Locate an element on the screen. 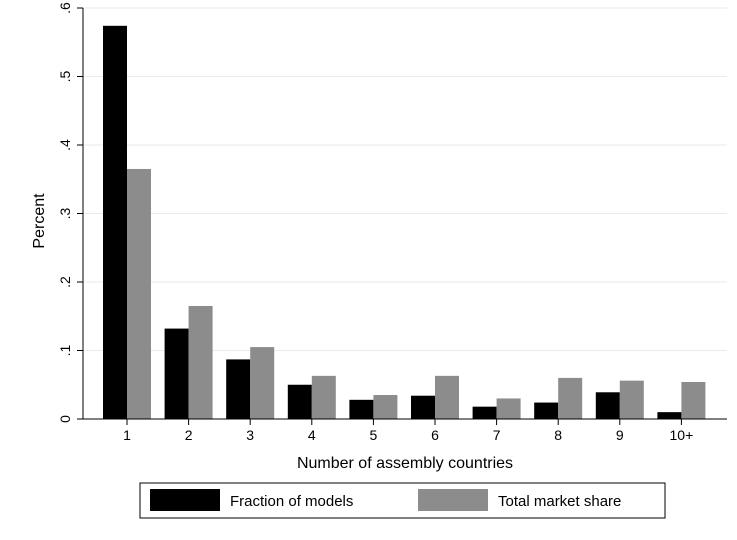 The height and width of the screenshot is (540, 737). x-tick-label: 10+ is located at coordinates (682, 435).